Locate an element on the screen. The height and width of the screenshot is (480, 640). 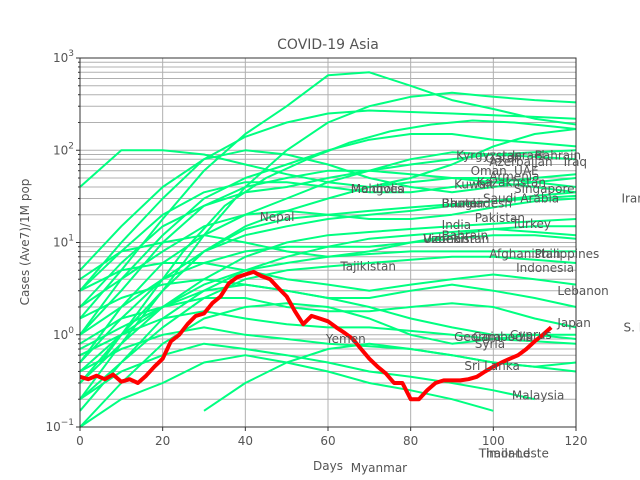
country-label: Bhutan is located at coordinates (463, 204).